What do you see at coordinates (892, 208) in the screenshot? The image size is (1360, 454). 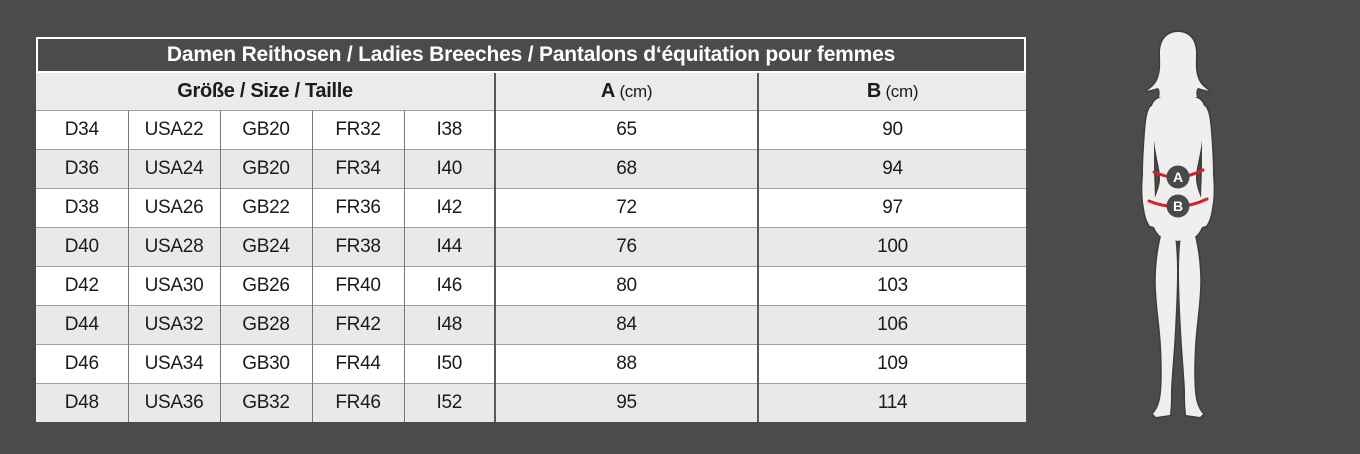 I see `cell-measure-b: 97` at bounding box center [892, 208].